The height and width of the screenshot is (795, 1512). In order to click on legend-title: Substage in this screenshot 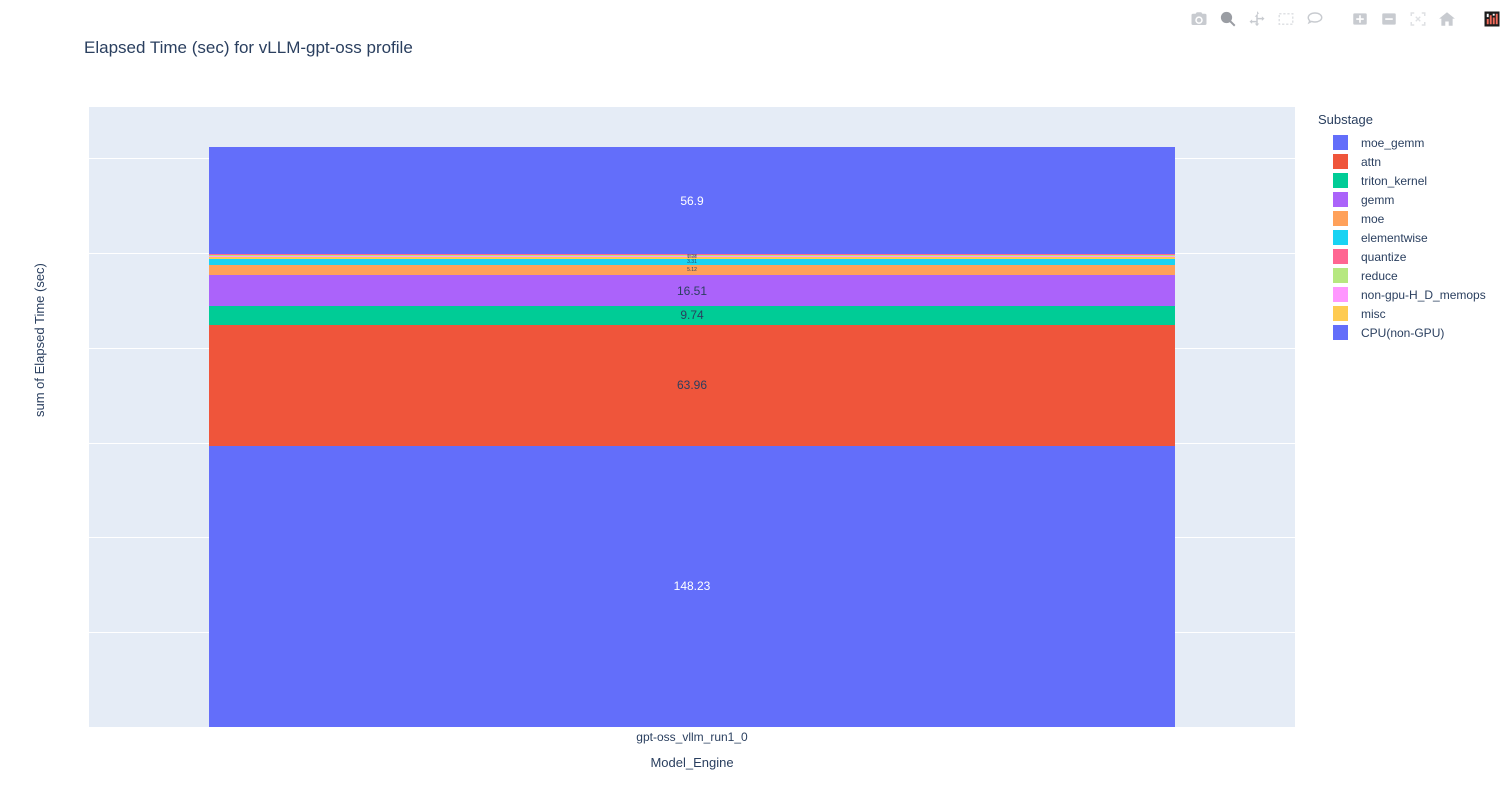, I will do `click(1345, 119)`.